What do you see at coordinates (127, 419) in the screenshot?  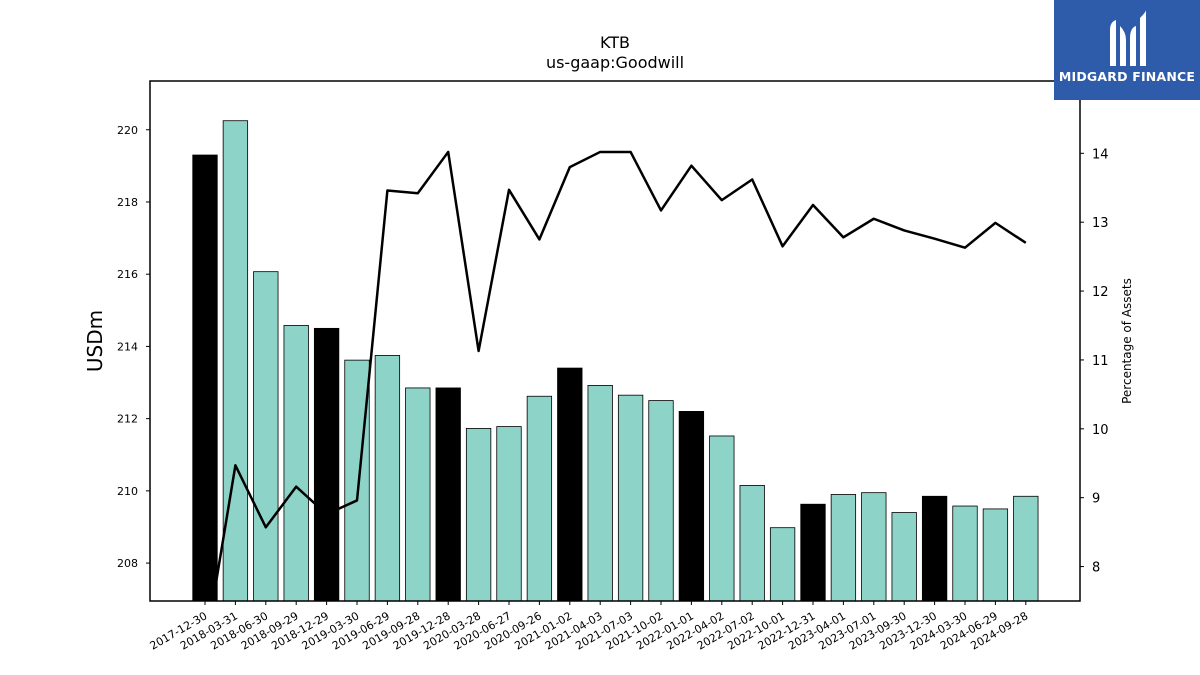 I see `y-tick-label: 212` at bounding box center [127, 419].